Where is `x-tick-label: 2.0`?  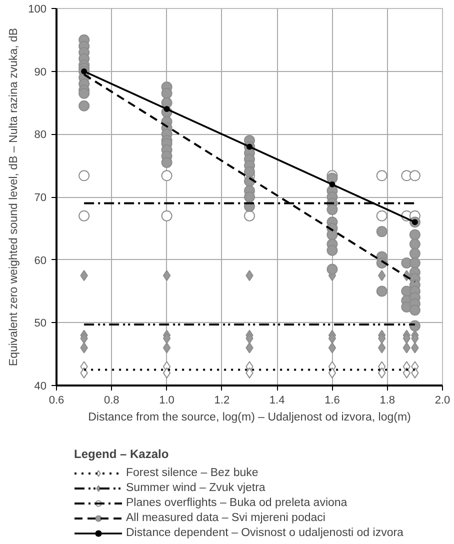 x-tick-label: 2.0 is located at coordinates (442, 400).